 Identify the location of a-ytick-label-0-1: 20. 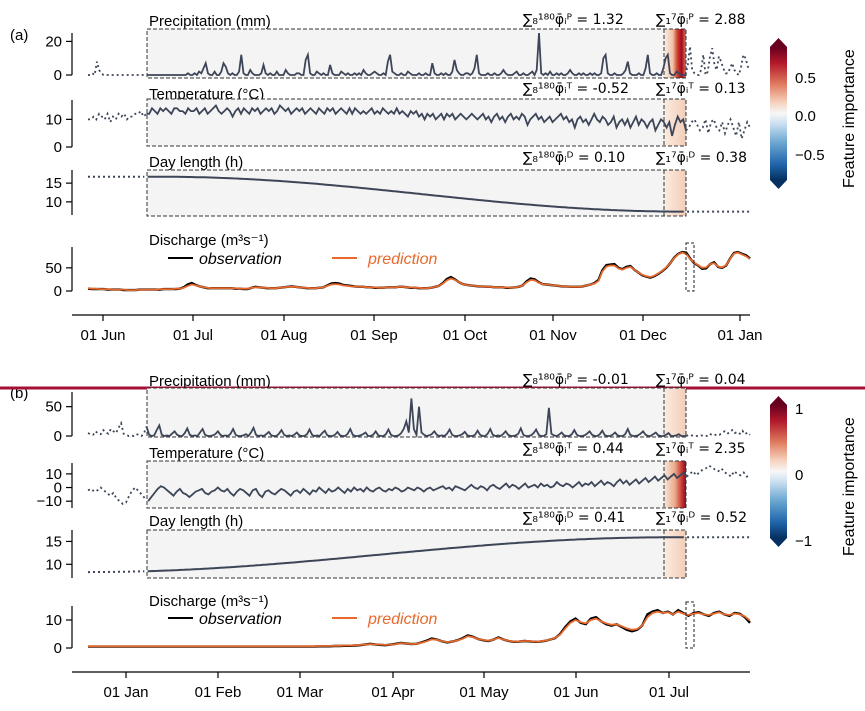
(53, 41).